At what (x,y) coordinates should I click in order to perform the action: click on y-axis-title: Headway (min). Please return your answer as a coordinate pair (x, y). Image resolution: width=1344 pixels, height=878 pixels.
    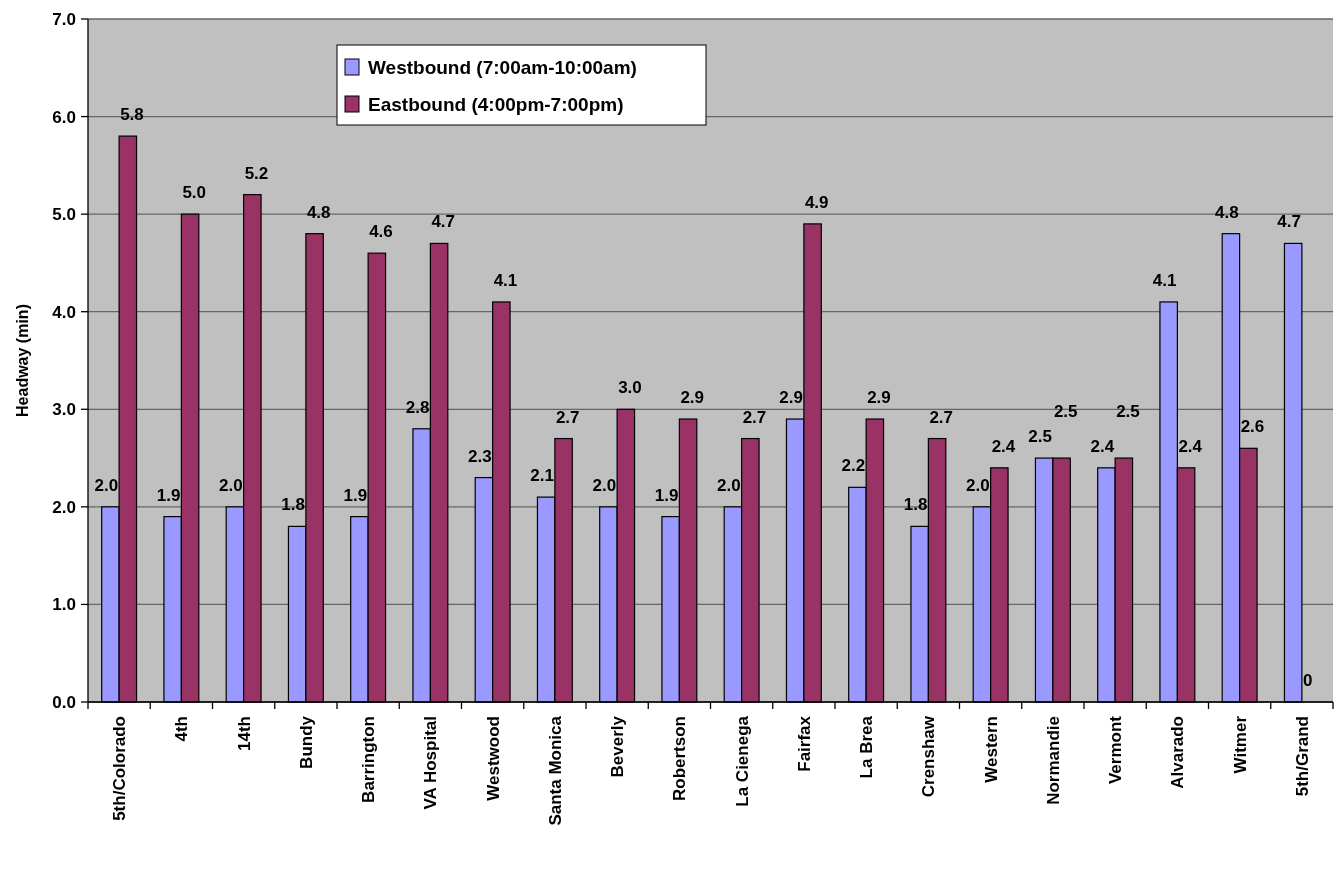
    Looking at the image, I should click on (22, 360).